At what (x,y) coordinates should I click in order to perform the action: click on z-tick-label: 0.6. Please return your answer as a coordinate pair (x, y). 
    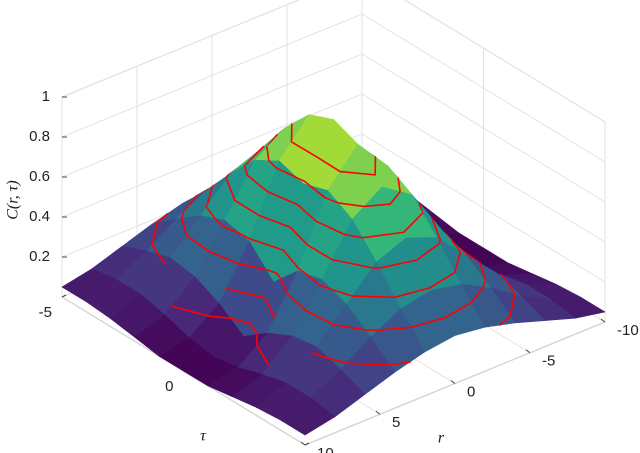
    Looking at the image, I should click on (39, 176).